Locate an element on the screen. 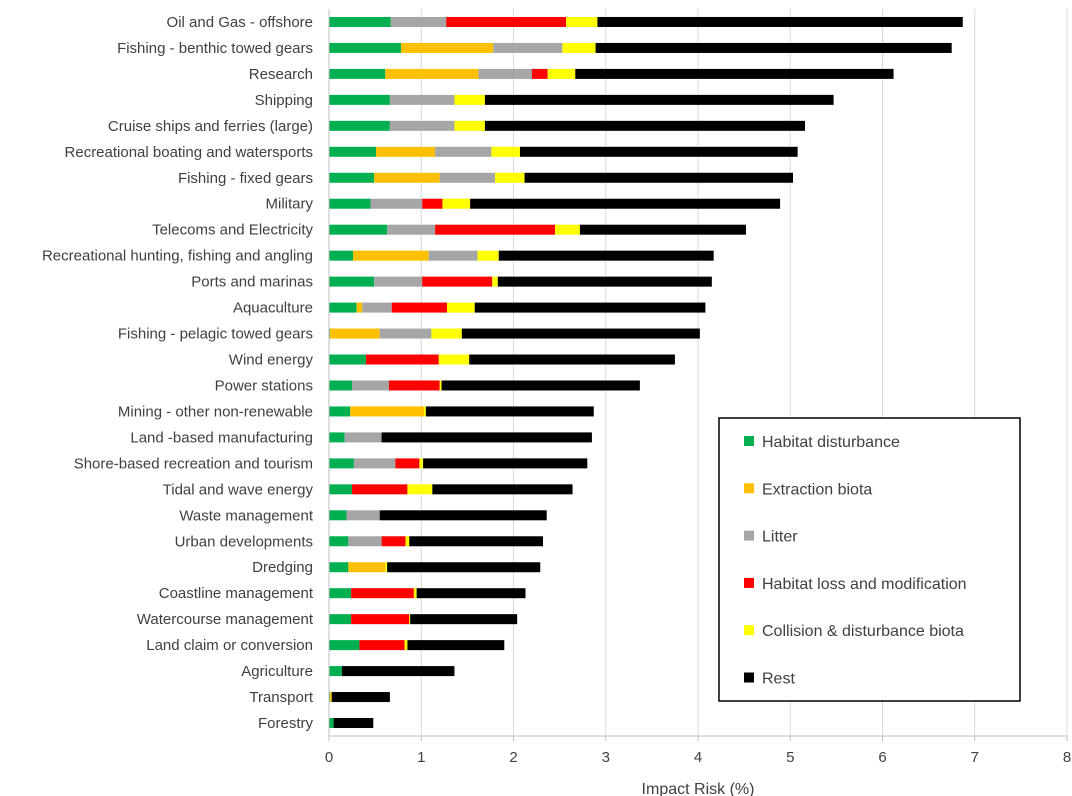 This screenshot has height=796, width=1072. x-tick-label: 4 is located at coordinates (698, 757).